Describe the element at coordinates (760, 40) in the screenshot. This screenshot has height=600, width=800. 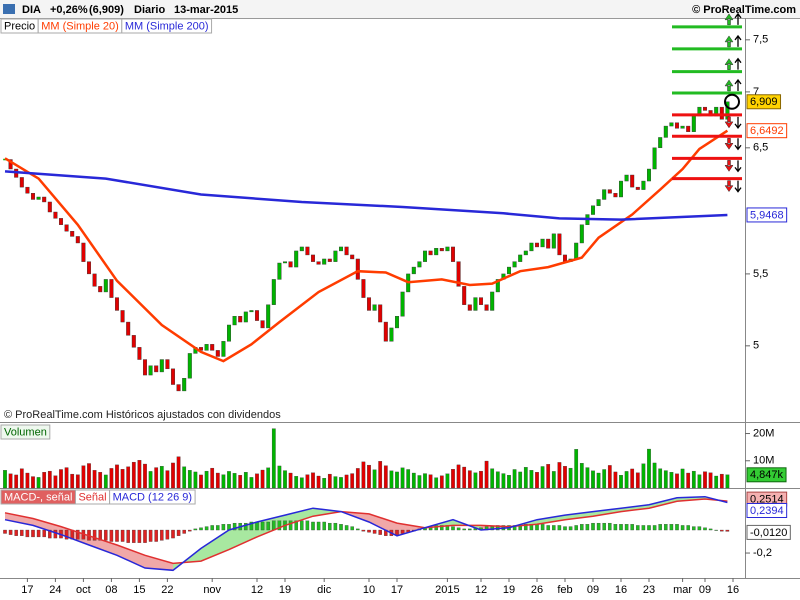
I see `y-tick-label: 7,5` at that location.